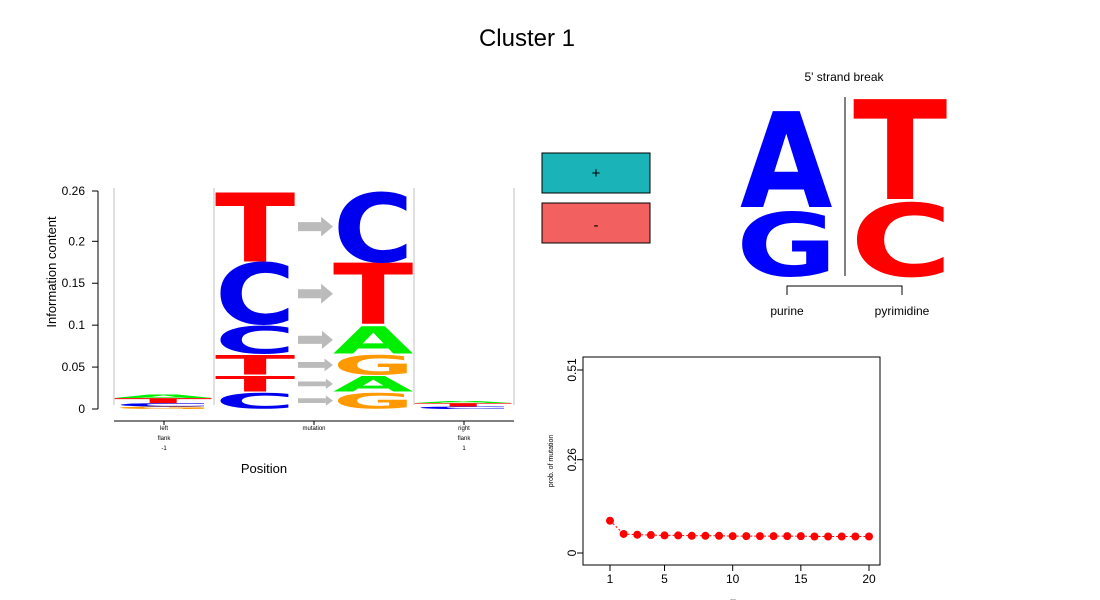  What do you see at coordinates (551, 461) in the screenshot?
I see `scatter-y-axis-label: prob. of mutation` at bounding box center [551, 461].